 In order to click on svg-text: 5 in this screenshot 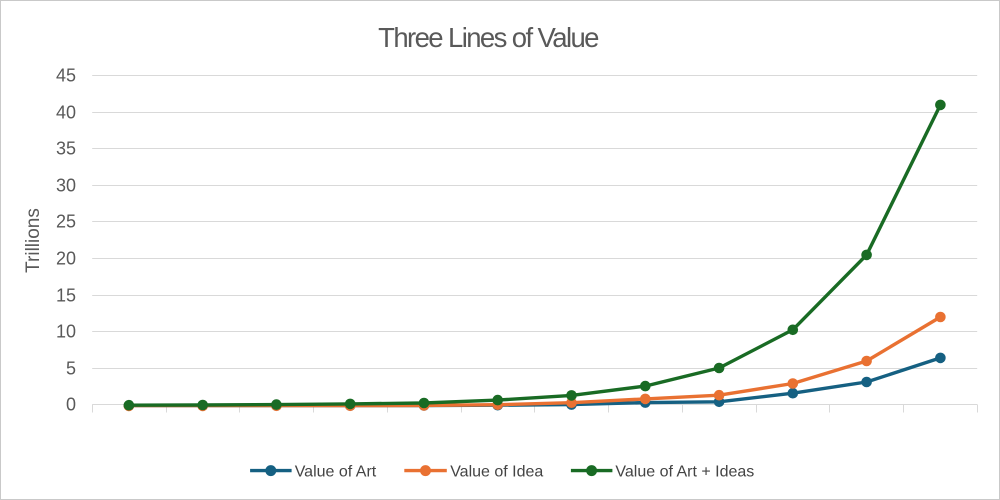, I will do `click(71, 369)`.